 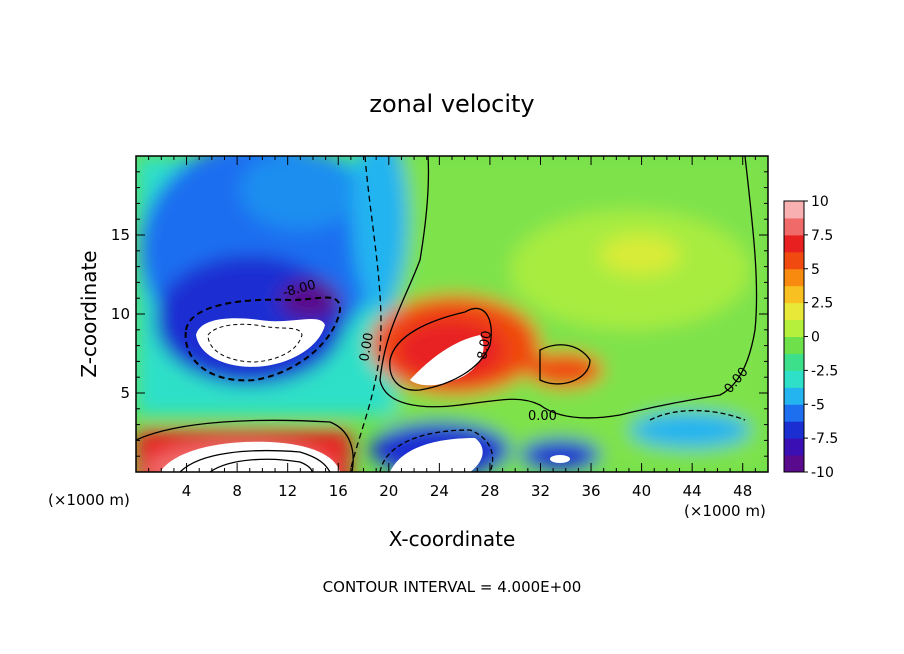 What do you see at coordinates (187, 491) in the screenshot?
I see `x-tick-label: 4` at bounding box center [187, 491].